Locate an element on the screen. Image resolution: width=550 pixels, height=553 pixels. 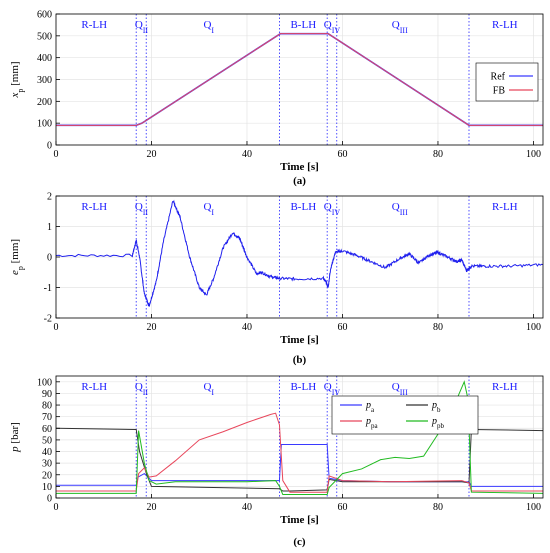
legend-label: pb is located at coordinates (436, 407).